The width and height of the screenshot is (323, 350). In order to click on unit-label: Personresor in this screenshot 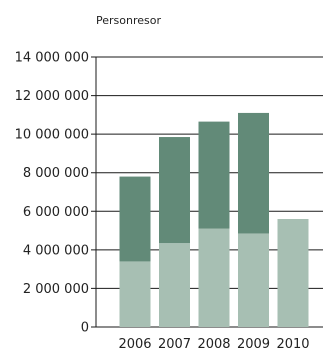, I will do `click(128, 20)`.